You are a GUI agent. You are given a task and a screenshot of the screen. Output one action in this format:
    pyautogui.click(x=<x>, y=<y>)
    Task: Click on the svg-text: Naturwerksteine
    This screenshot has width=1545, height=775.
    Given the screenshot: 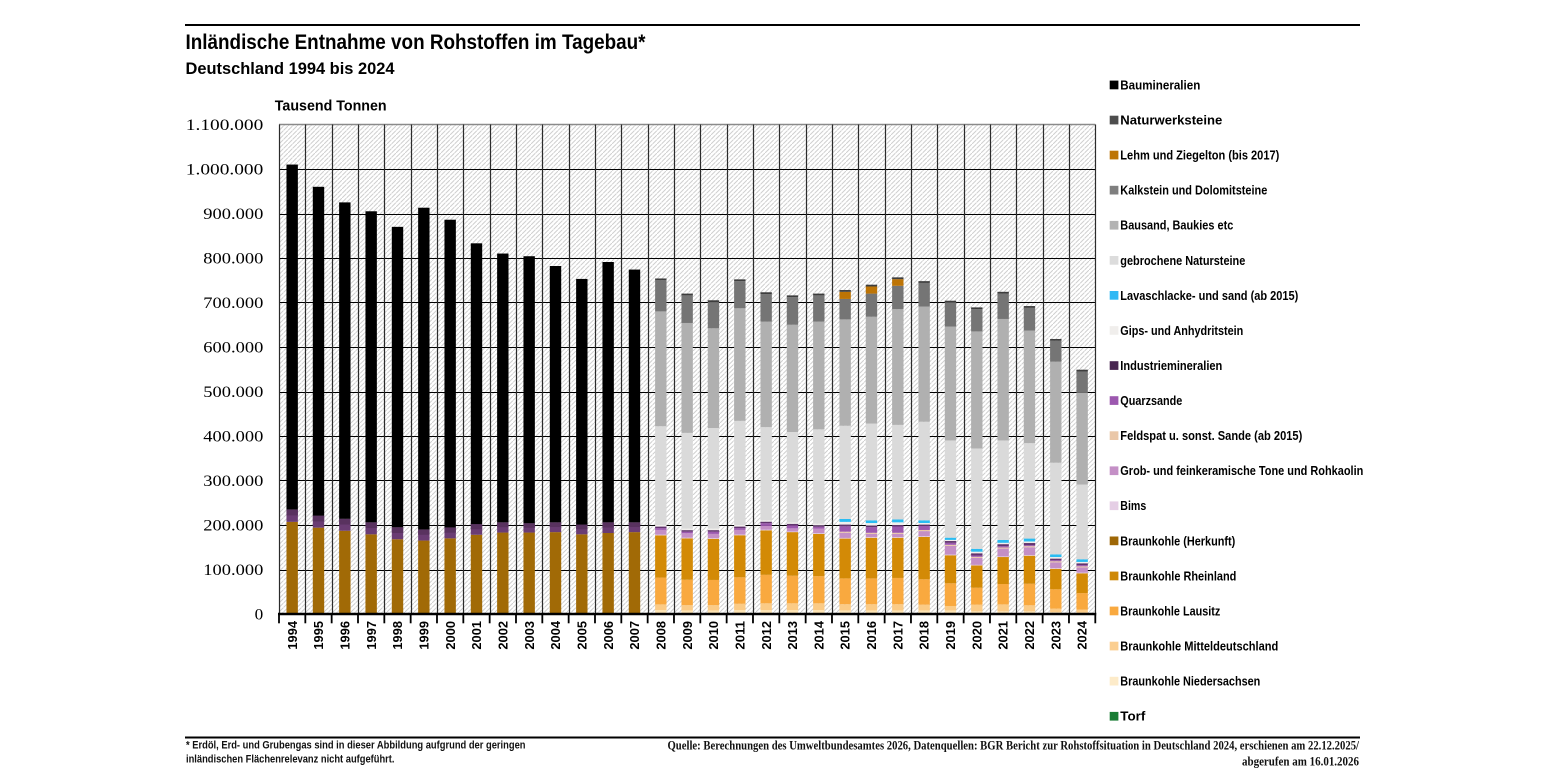 What is the action you would take?
    pyautogui.click(x=1171, y=121)
    